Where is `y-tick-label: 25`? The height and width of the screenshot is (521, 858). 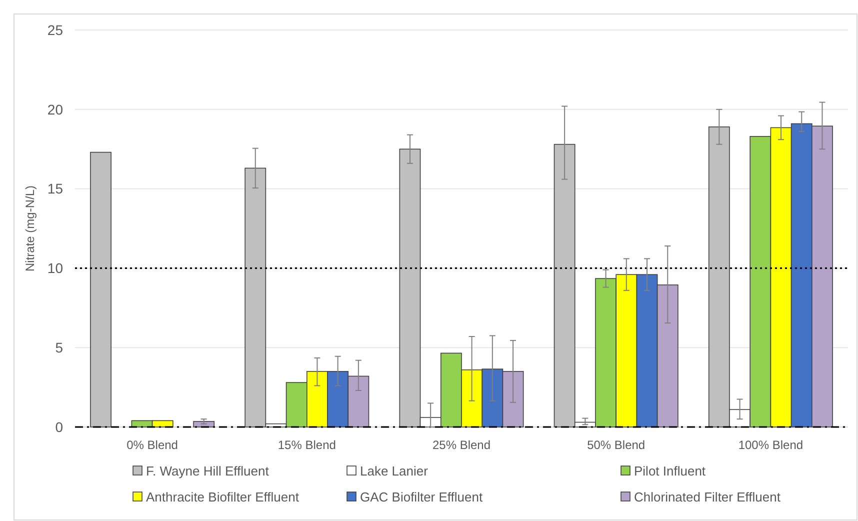
y-tick-label: 25 is located at coordinates (55, 30).